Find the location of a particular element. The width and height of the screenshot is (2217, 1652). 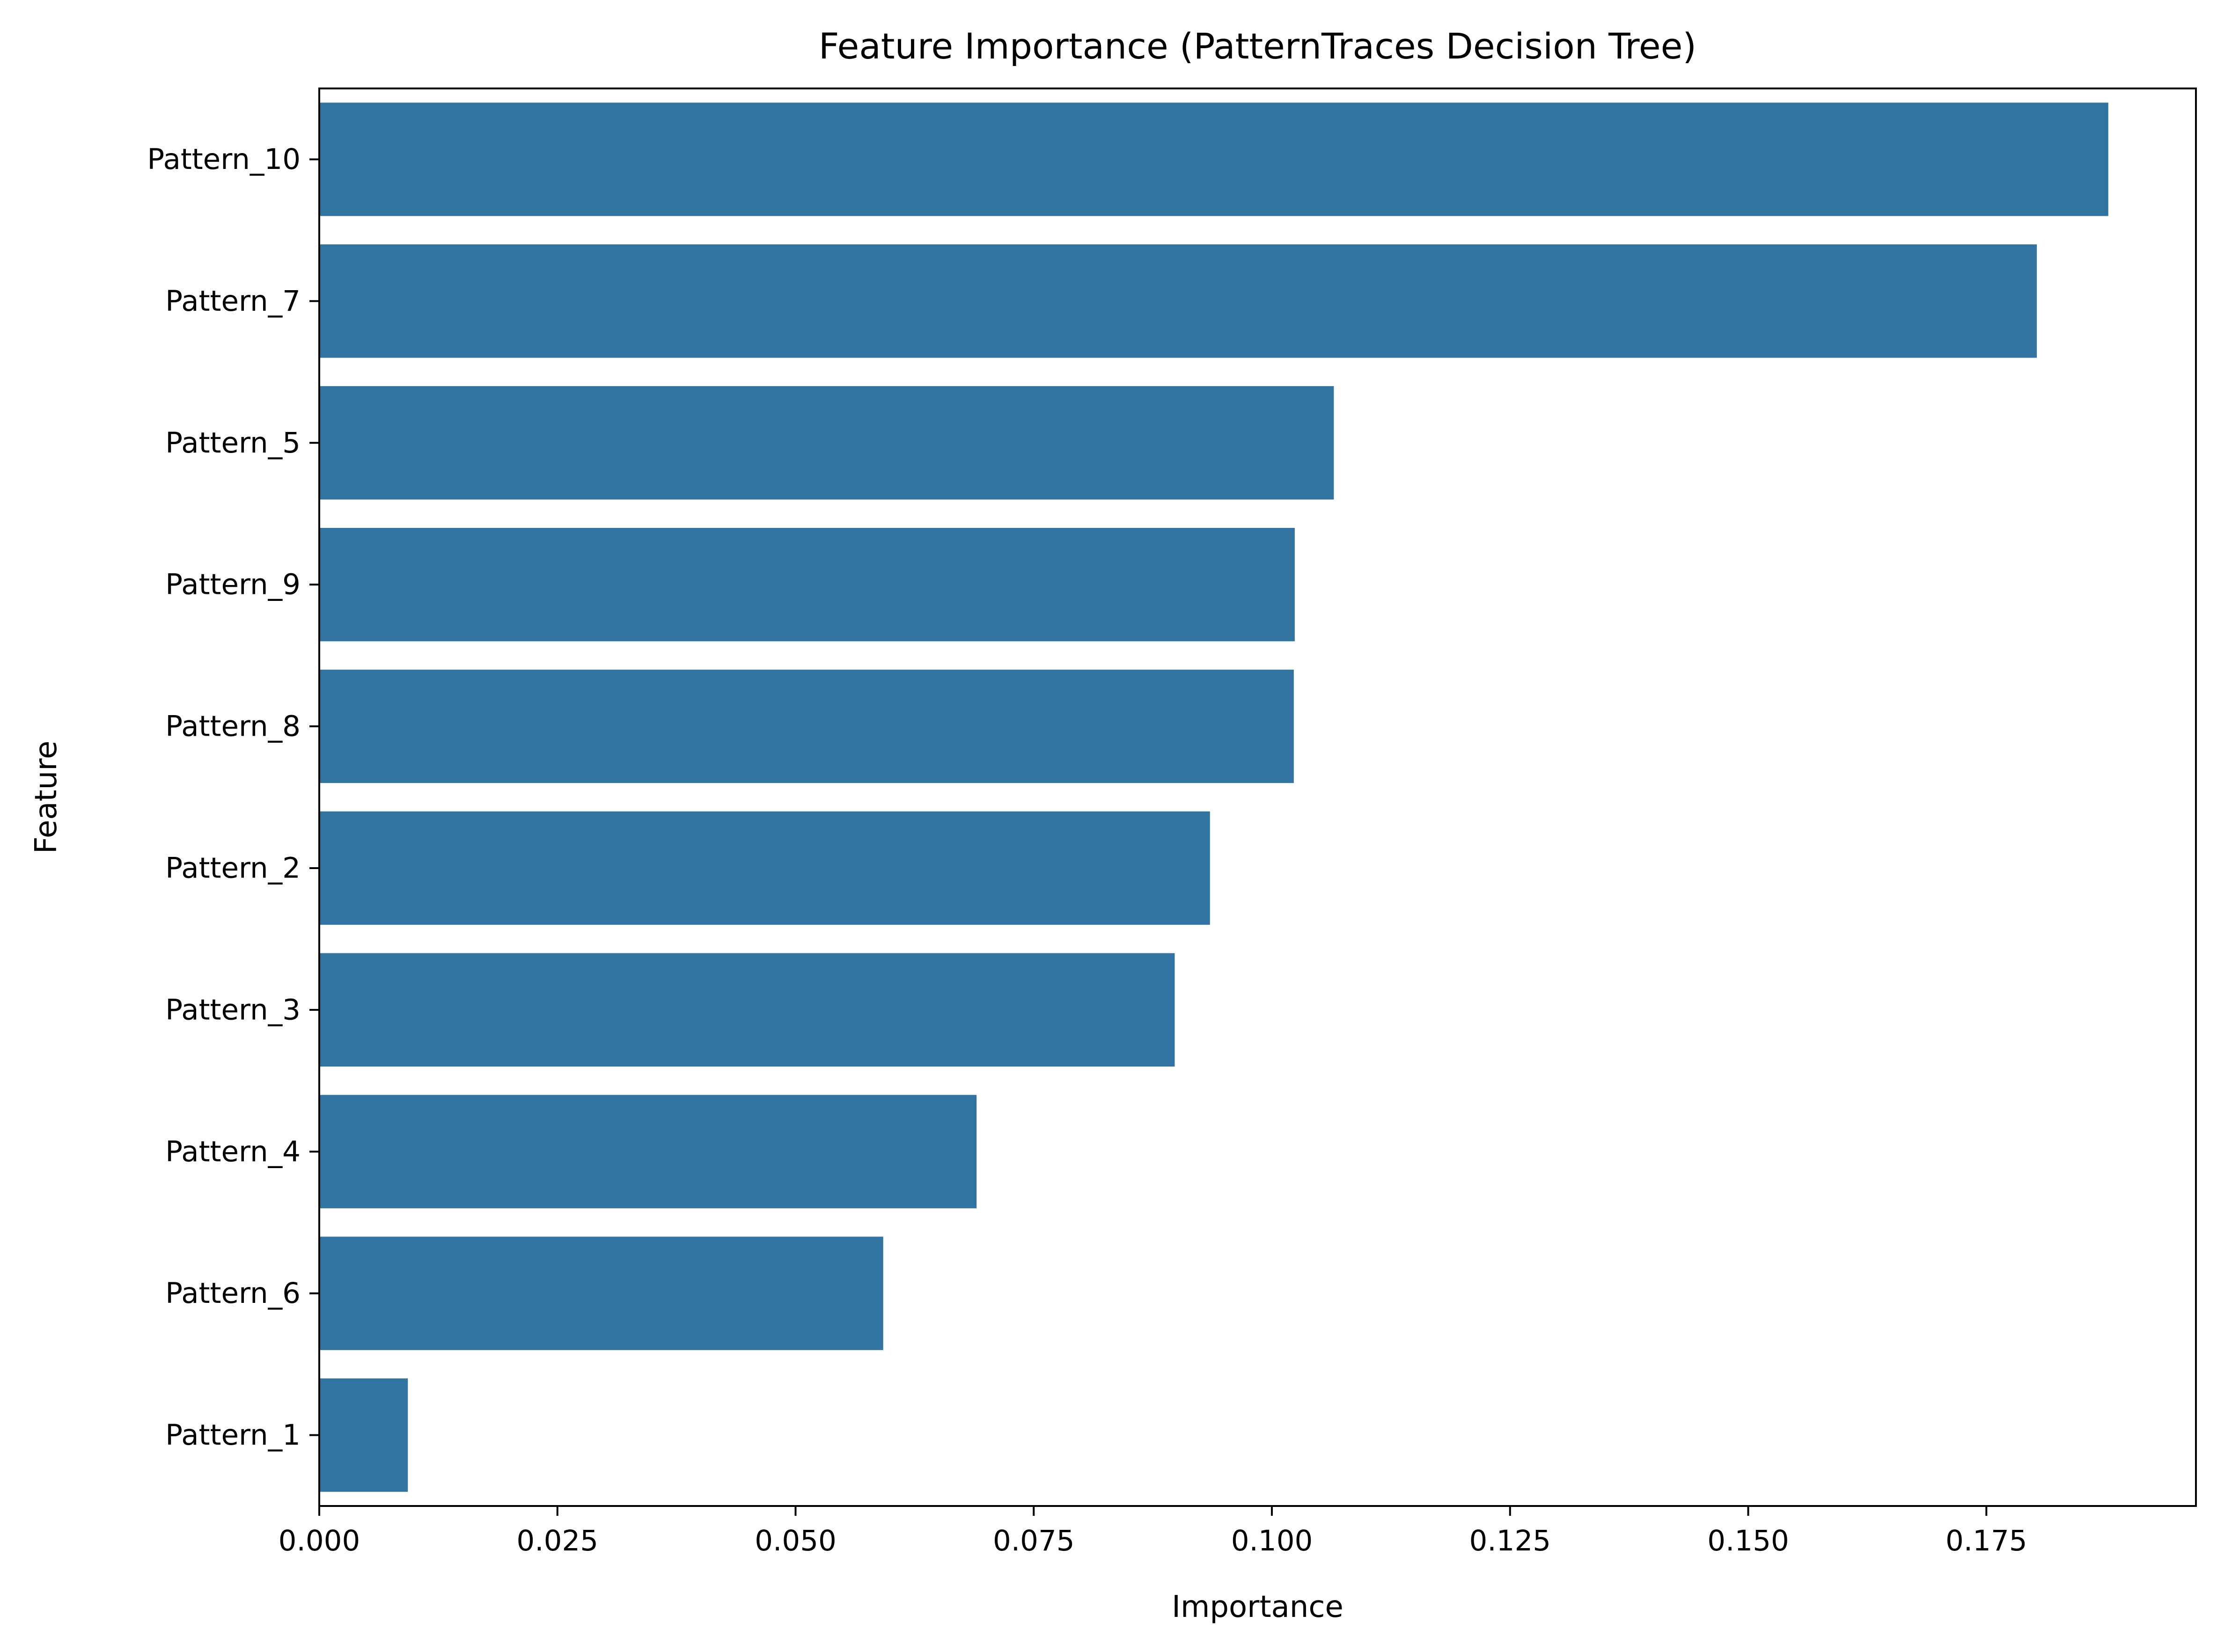

x-tick-label: 0.000 is located at coordinates (319, 1541).